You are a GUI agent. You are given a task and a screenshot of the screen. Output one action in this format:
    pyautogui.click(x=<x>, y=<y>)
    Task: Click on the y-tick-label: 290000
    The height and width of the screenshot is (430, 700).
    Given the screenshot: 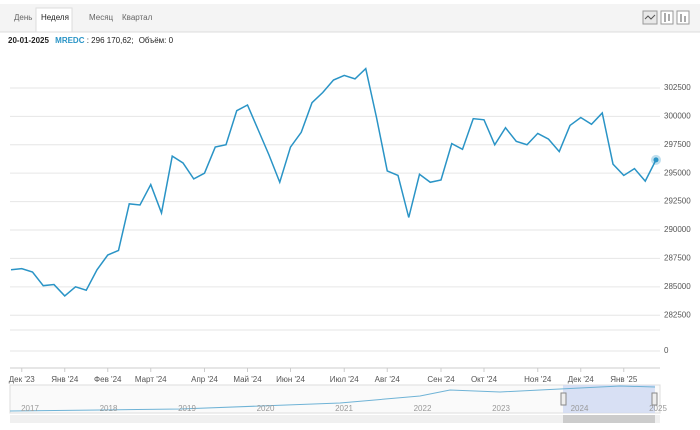 What is the action you would take?
    pyautogui.click(x=677, y=229)
    